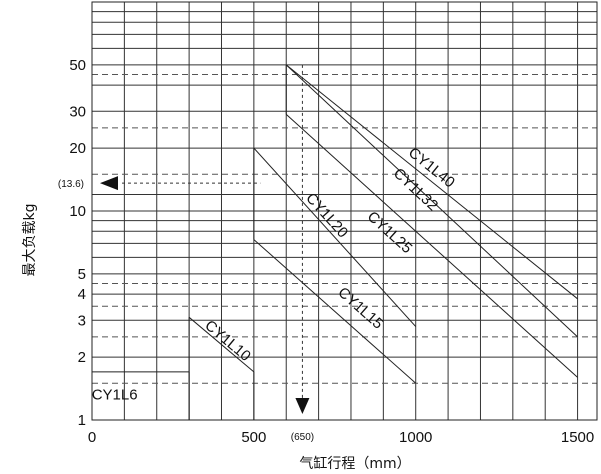 This screenshot has height=474, width=601. What do you see at coordinates (82, 294) in the screenshot?
I see `y-tick-label: 4` at bounding box center [82, 294].